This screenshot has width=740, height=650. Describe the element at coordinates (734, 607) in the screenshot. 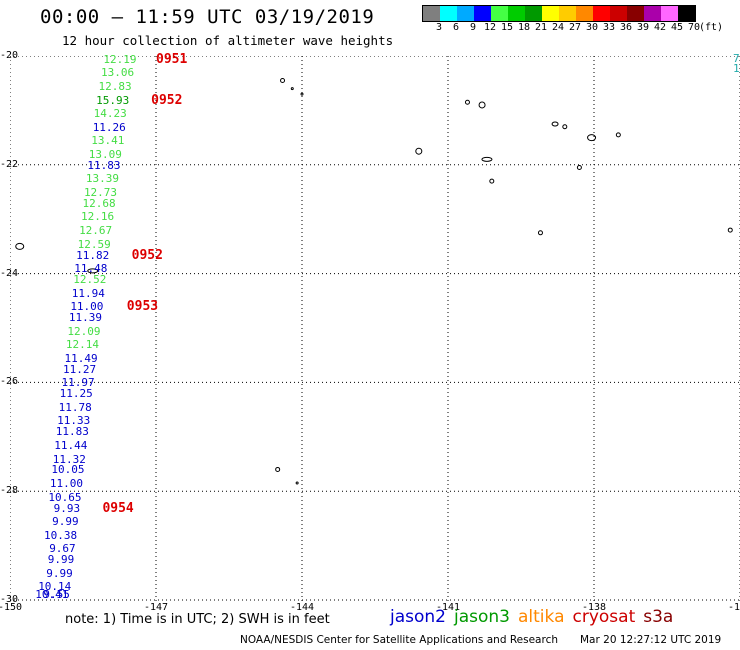

I see `lon-tick-label: -13` at that location.